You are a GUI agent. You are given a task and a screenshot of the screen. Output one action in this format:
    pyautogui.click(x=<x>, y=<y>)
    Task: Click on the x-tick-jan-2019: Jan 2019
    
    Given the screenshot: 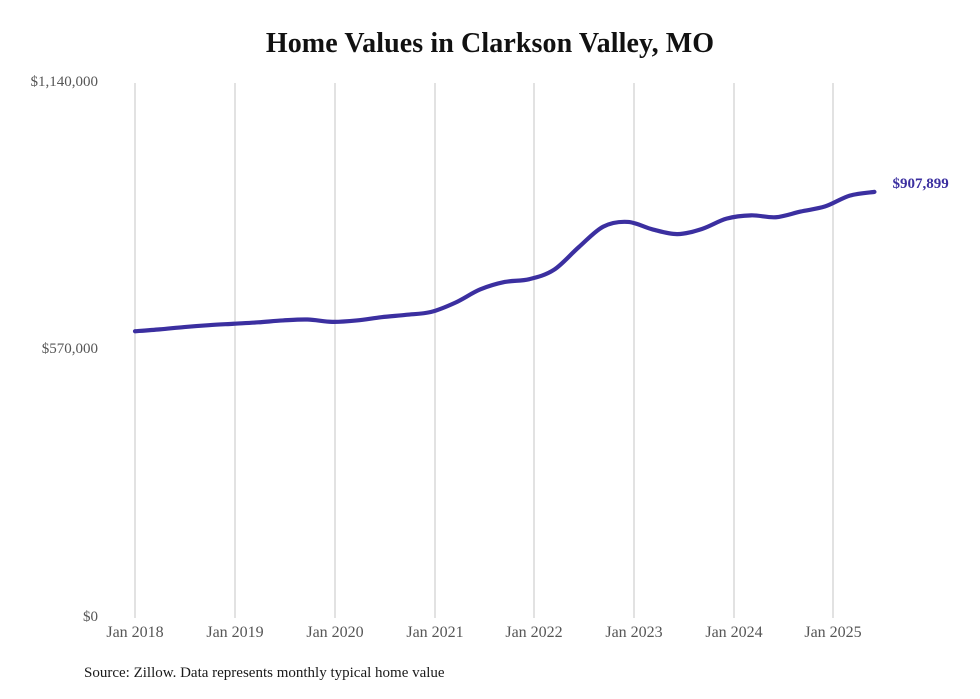 What is the action you would take?
    pyautogui.click(x=235, y=632)
    